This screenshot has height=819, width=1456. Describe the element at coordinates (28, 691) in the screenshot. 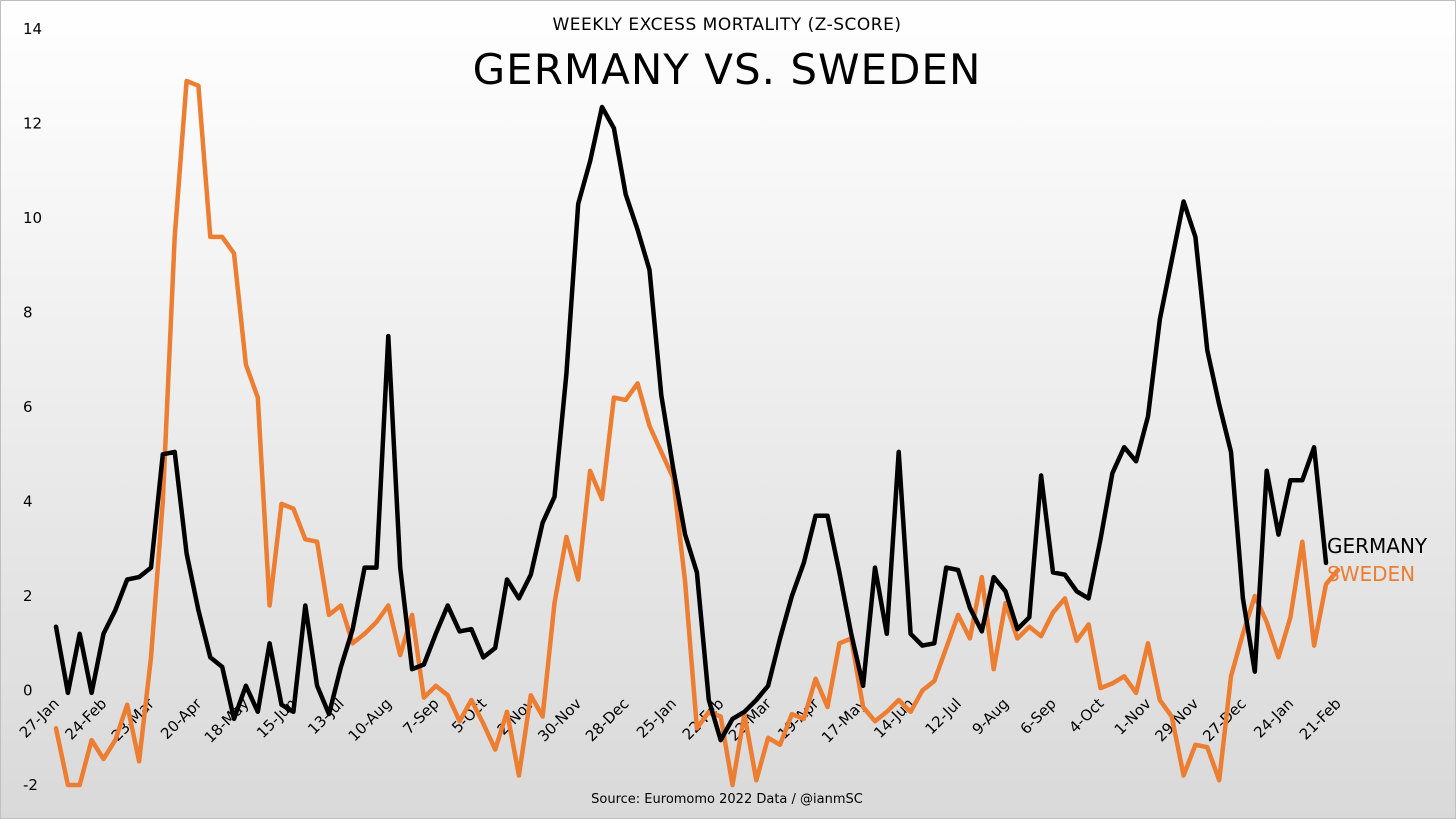

I see `y-tick-label: 0` at that location.